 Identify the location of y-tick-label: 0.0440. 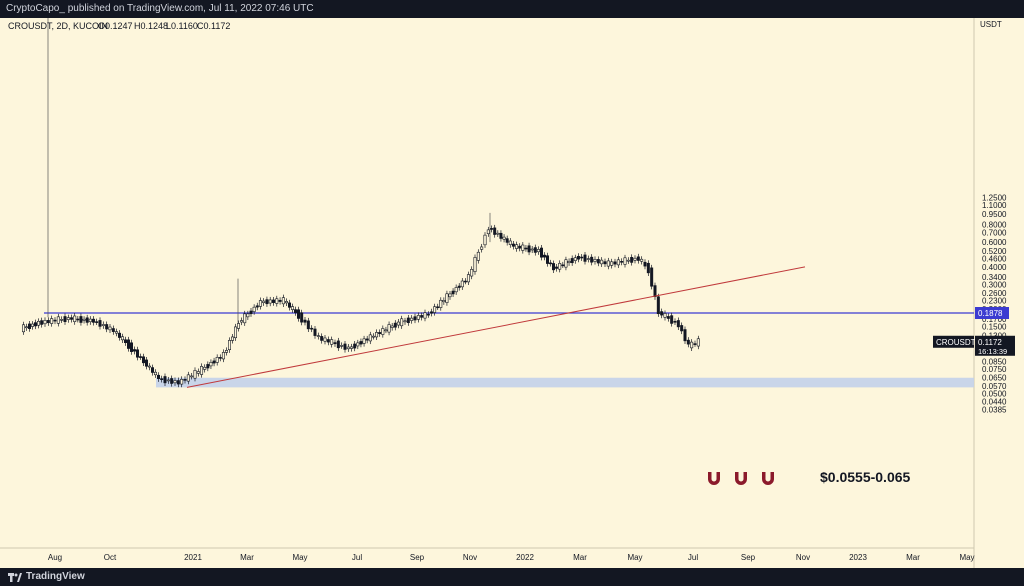
(994, 402).